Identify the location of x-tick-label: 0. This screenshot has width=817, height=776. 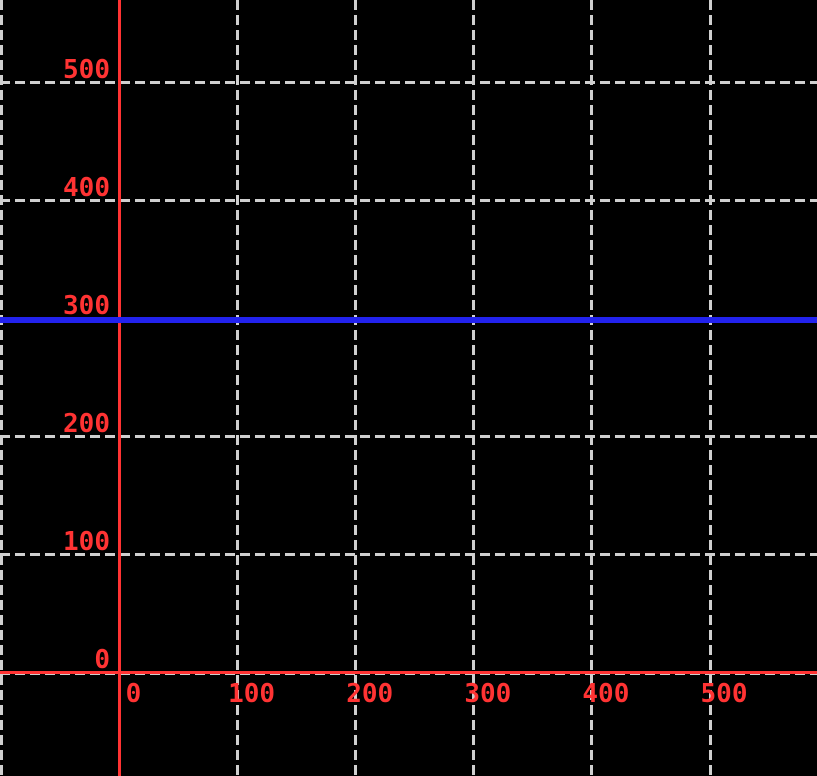
(133, 694).